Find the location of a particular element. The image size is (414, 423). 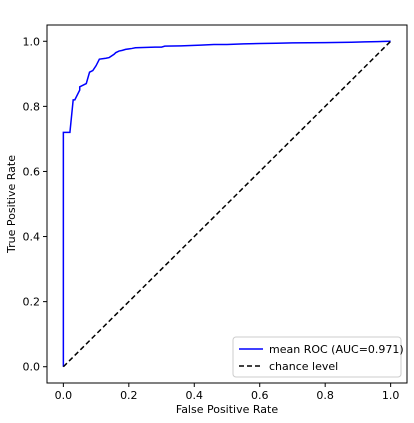

y-tick-label: 1.0 is located at coordinates (32, 41).